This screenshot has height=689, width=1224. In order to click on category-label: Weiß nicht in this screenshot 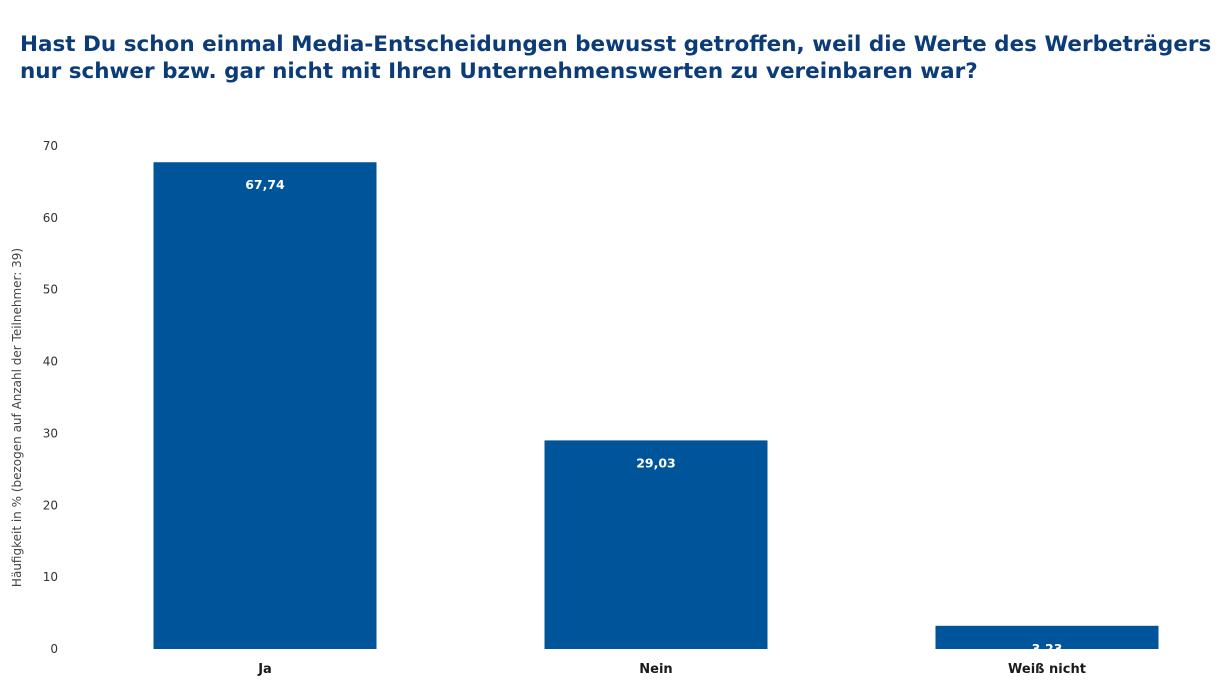, I will do `click(1047, 669)`.